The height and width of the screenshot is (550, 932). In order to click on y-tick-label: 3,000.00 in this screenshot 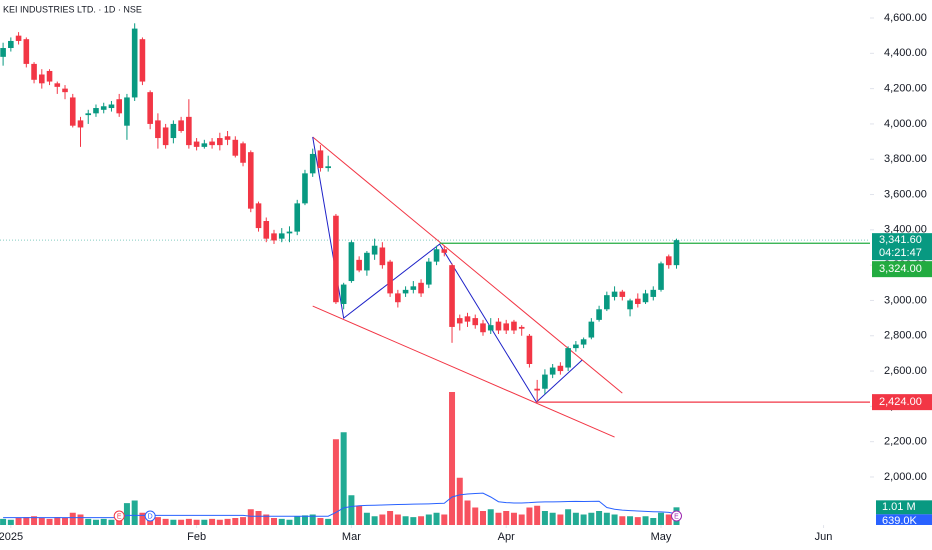, I will do `click(905, 300)`.